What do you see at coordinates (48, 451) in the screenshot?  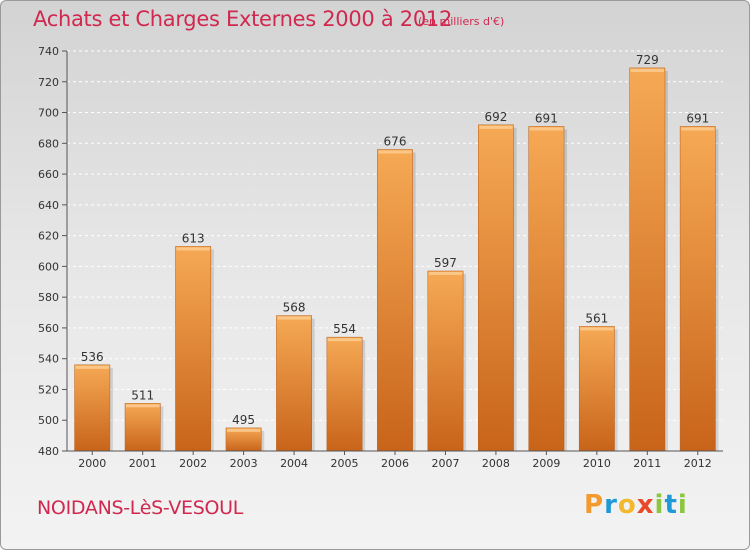 I see `y-tick-label: 480` at bounding box center [48, 451].